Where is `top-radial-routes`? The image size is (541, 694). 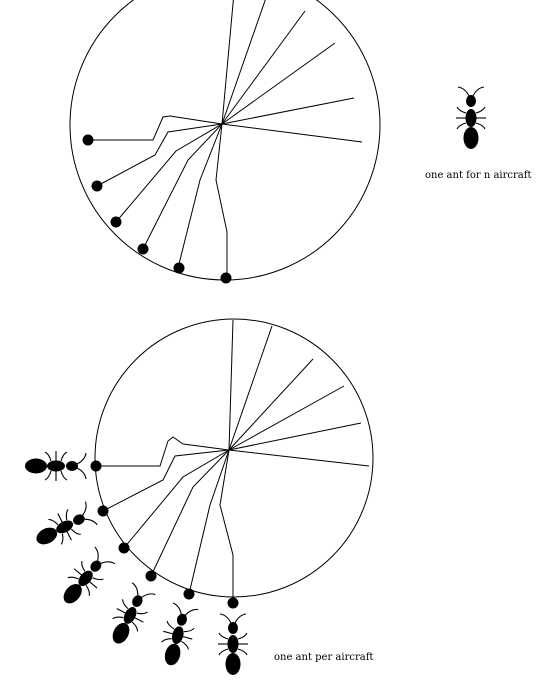
top-radial-routes is located at coordinates (292, 71).